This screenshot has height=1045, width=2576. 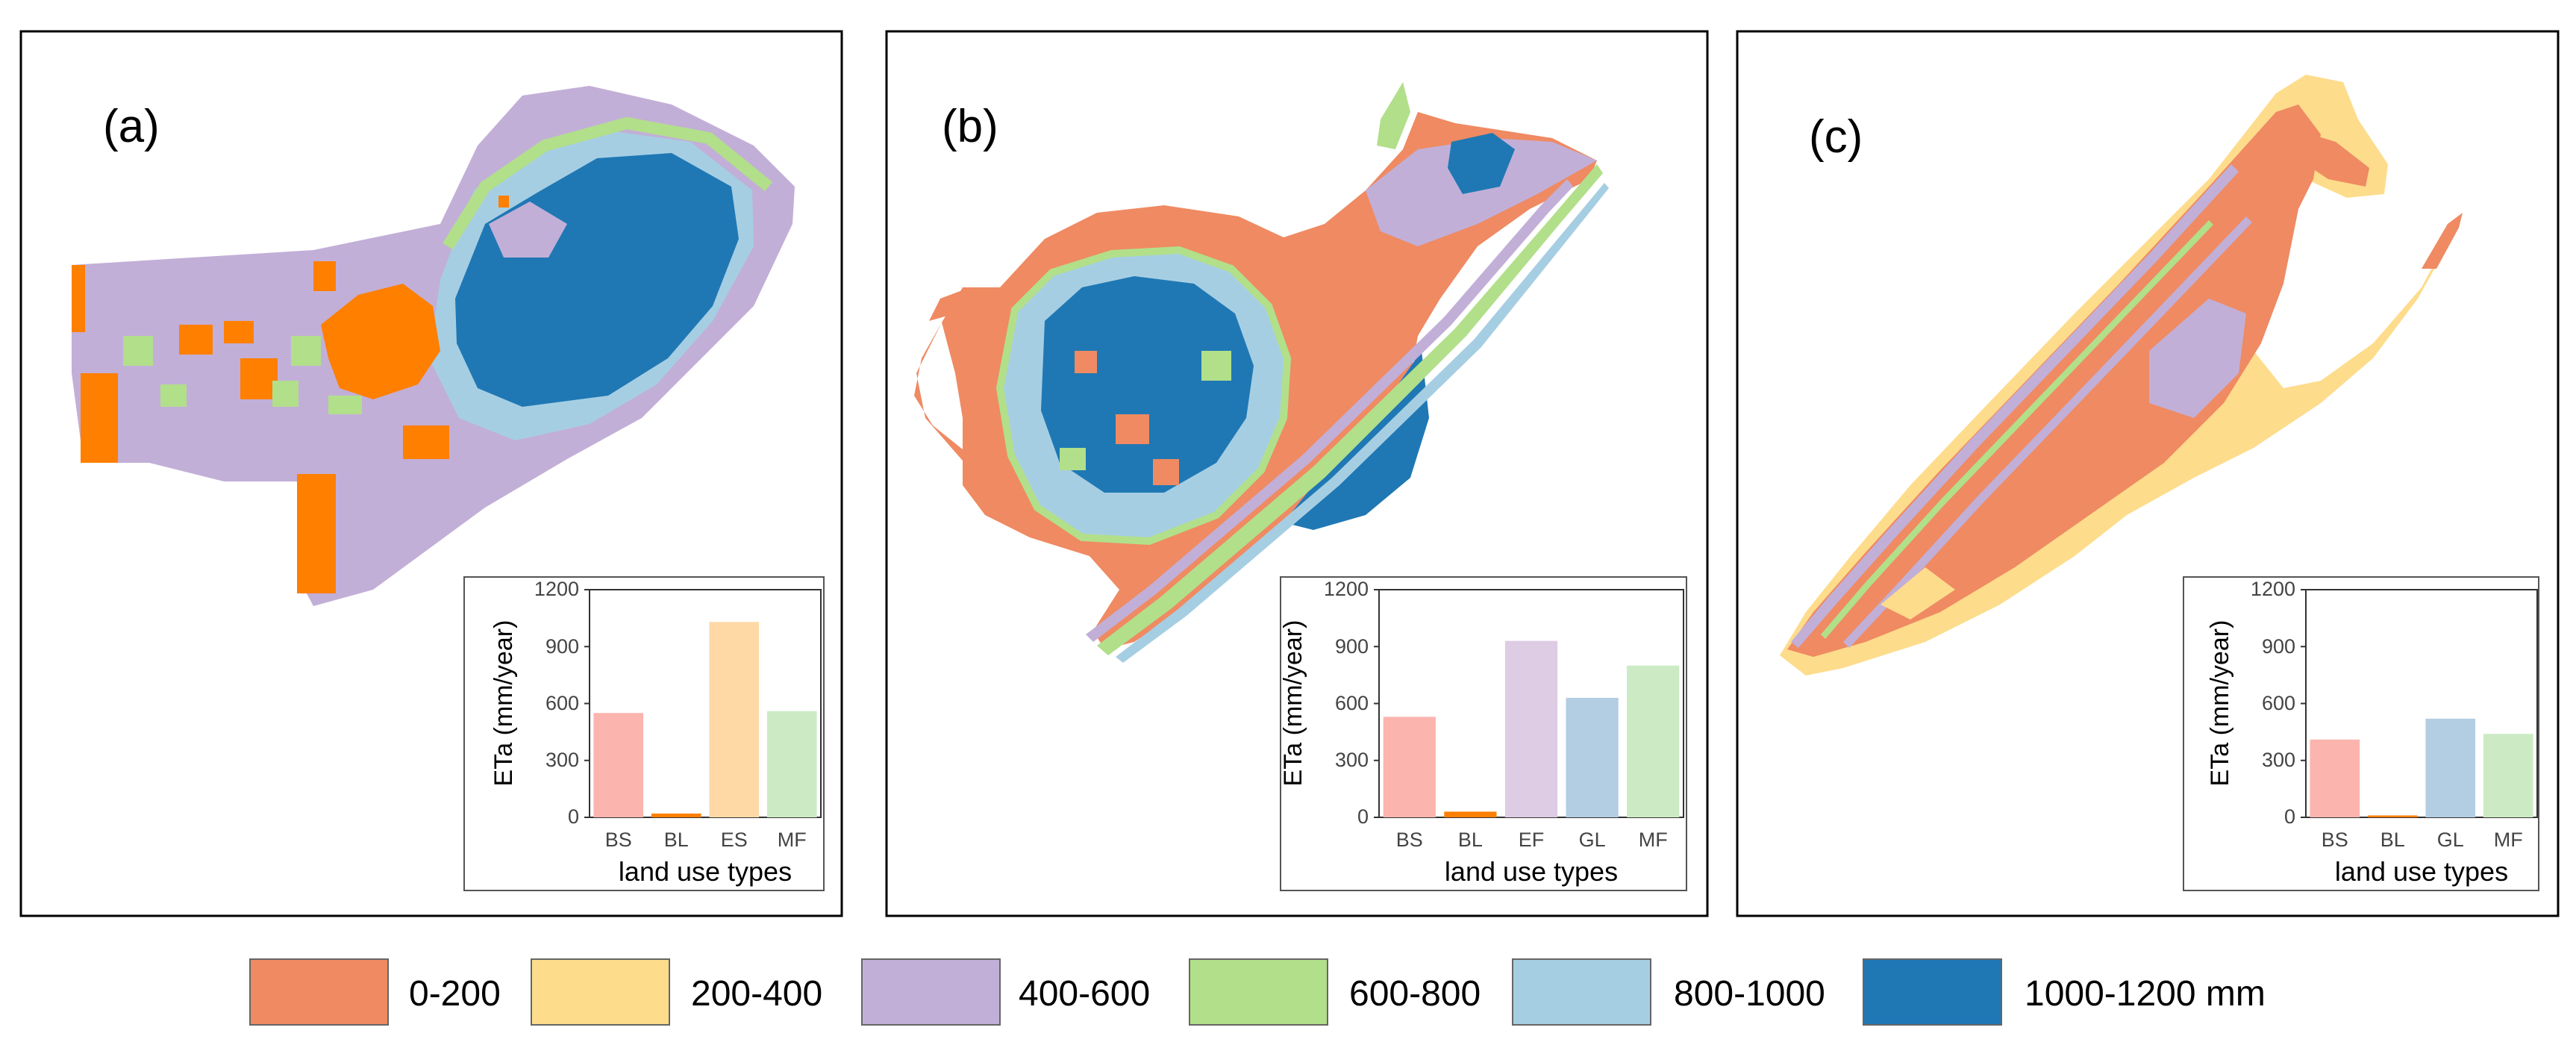 What do you see at coordinates (131, 127) in the screenshot?
I see `panel-a-label: (a)` at bounding box center [131, 127].